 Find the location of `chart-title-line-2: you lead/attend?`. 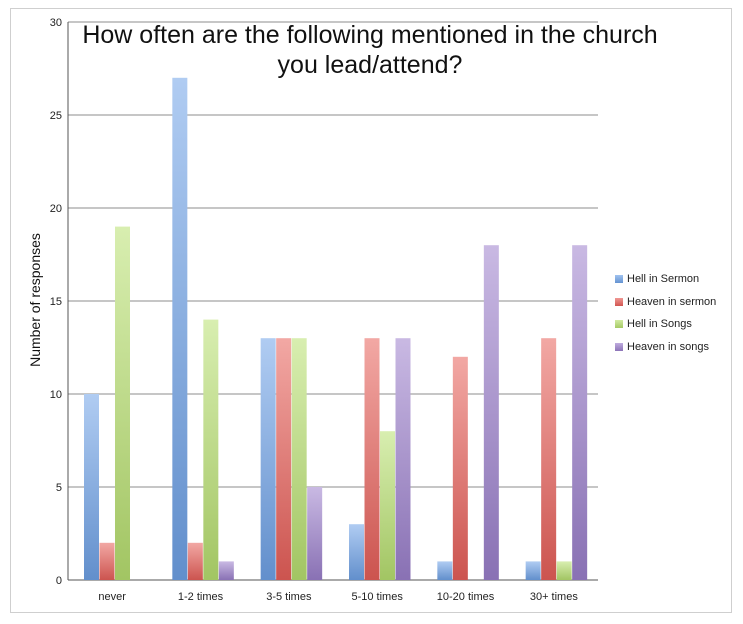

chart-title-line-2: you lead/attend? is located at coordinates (370, 65).